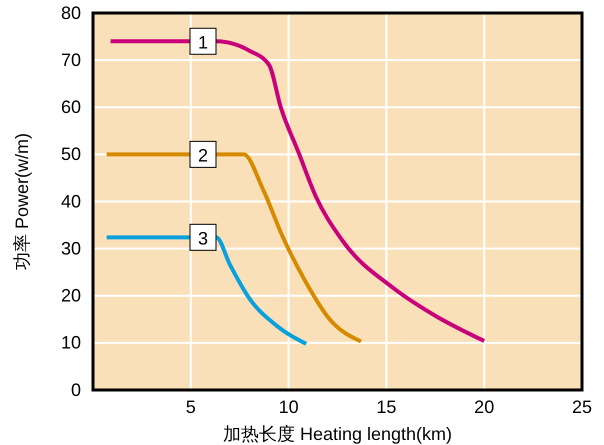  What do you see at coordinates (582, 406) in the screenshot?
I see `x-tick-label: 25` at bounding box center [582, 406].